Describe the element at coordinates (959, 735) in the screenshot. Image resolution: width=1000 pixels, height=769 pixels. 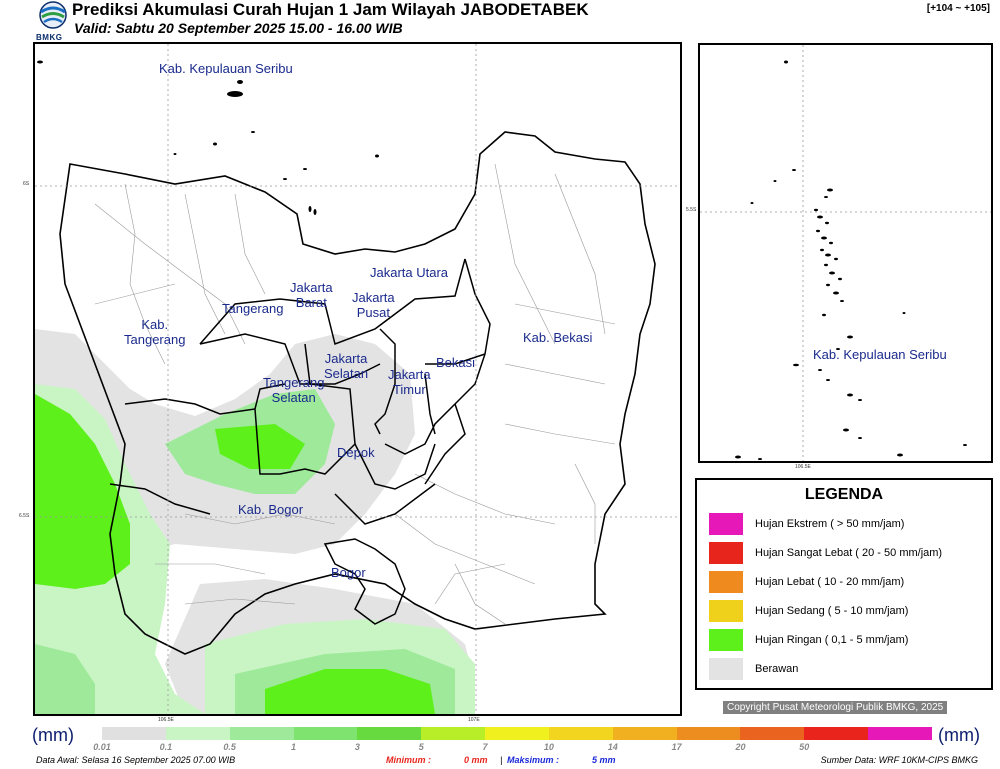
I see `unit-label-right: (mm)` at that location.